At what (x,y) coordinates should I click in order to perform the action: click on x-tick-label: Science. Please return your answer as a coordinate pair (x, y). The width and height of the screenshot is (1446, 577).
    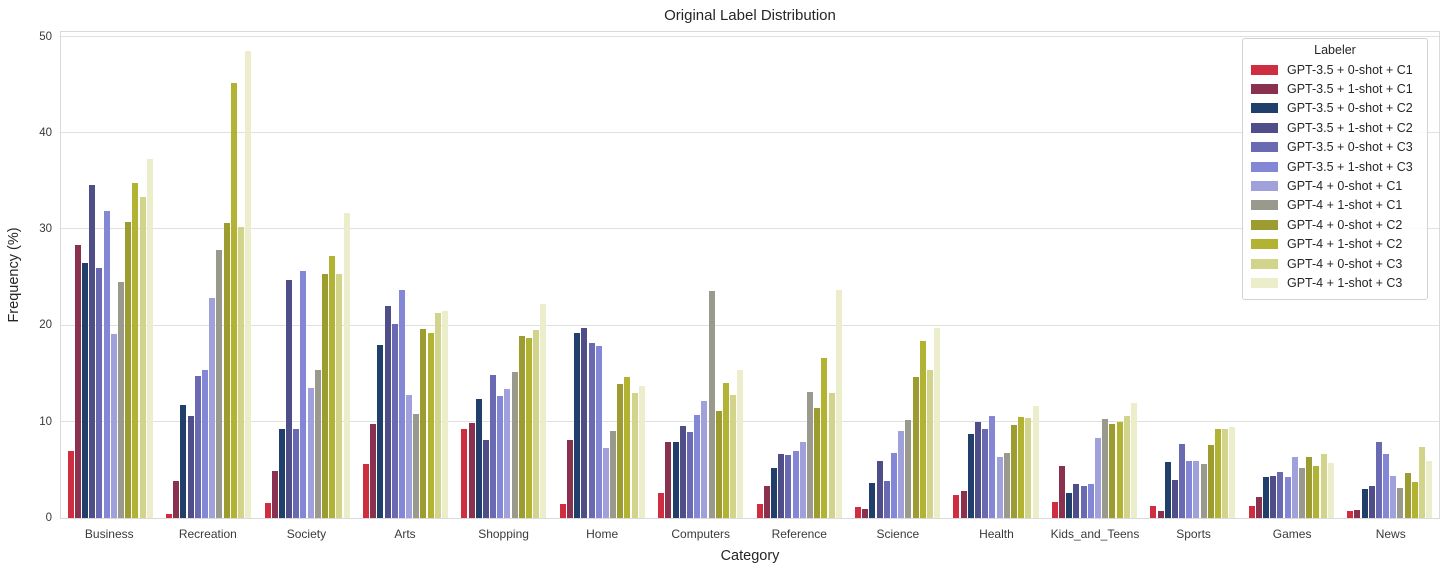
    Looking at the image, I should click on (898, 534).